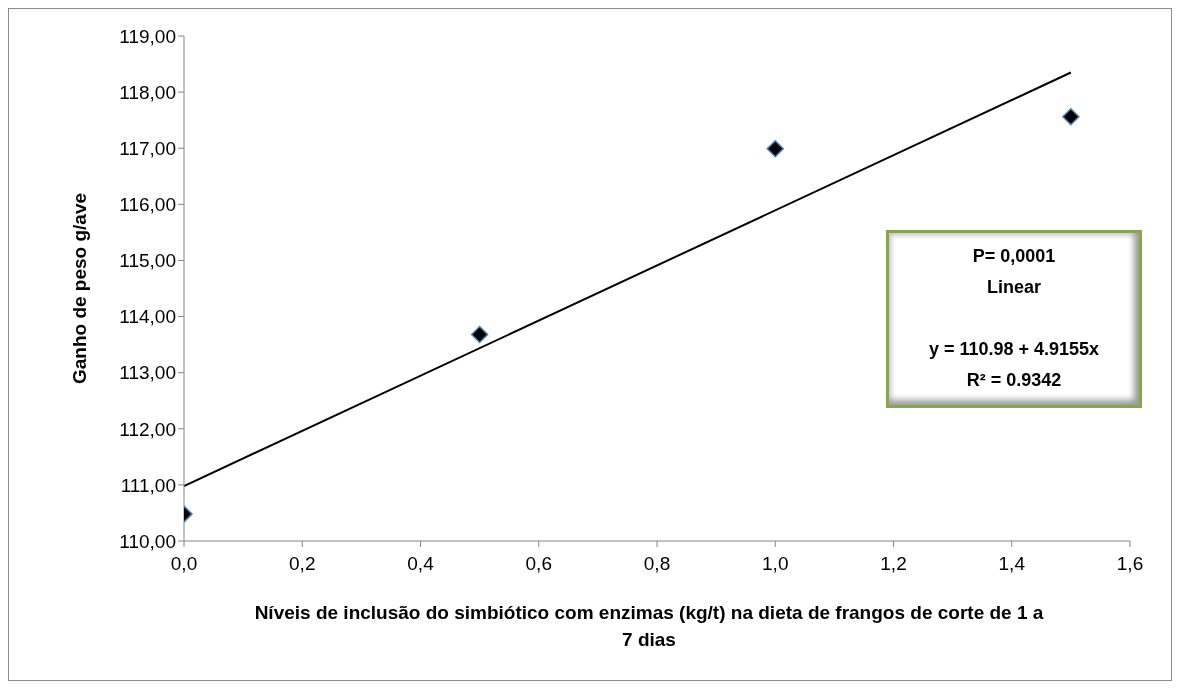 The width and height of the screenshot is (1180, 689). I want to click on y-tick-label: 111,00, so click(148, 485).